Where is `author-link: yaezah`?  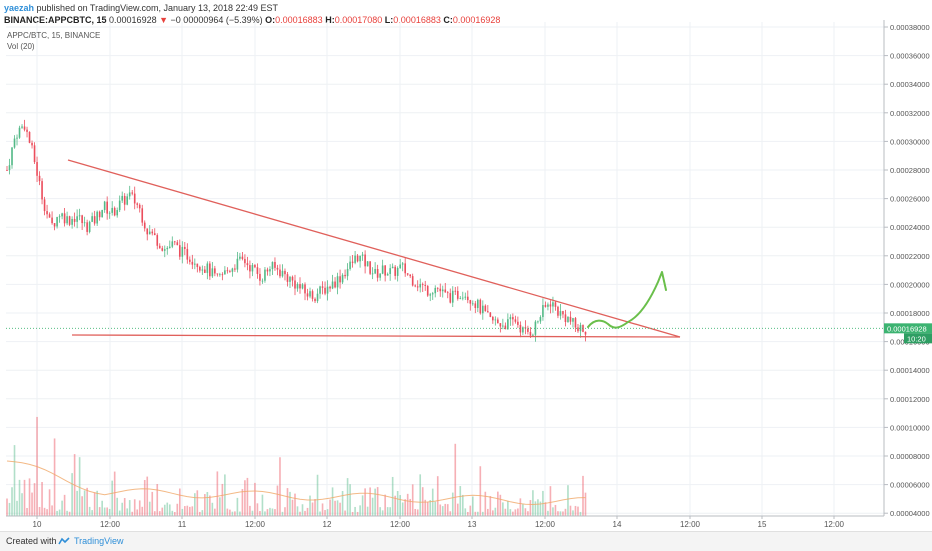
author-link: yaezah is located at coordinates (19, 8).